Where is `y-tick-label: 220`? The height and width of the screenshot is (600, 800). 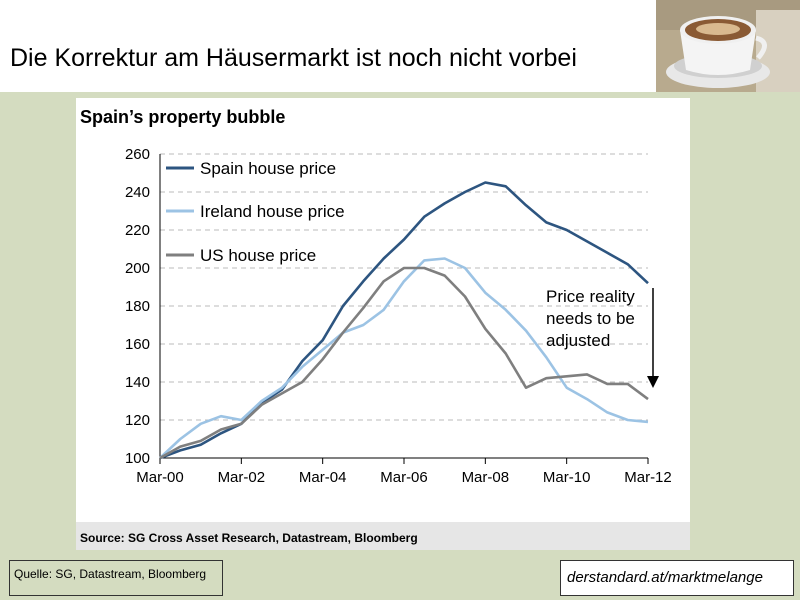
y-tick-label: 220 is located at coordinates (137, 230).